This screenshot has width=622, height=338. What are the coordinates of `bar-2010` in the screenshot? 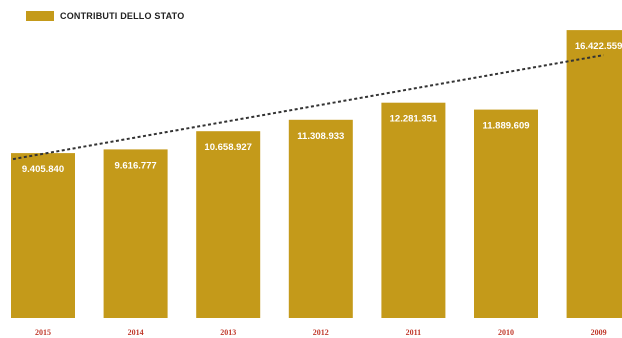 It's located at (506, 213).